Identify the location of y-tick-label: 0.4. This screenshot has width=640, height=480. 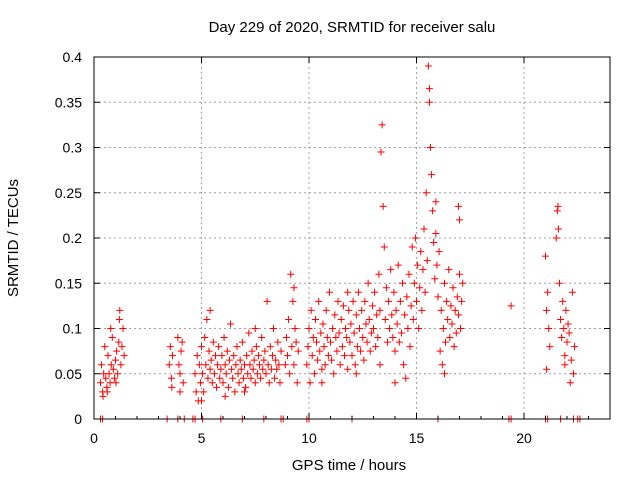
(73, 57).